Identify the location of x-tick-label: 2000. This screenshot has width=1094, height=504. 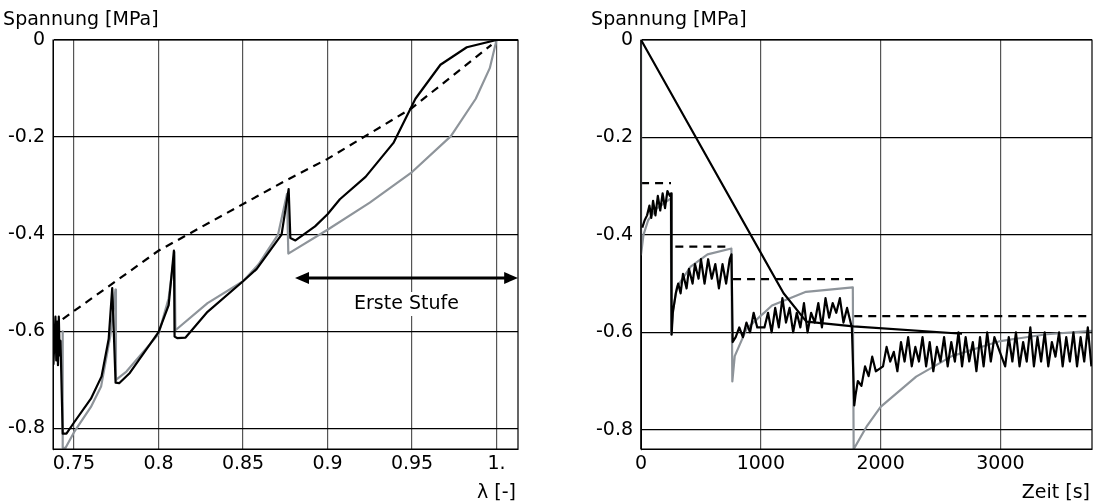
(880, 461).